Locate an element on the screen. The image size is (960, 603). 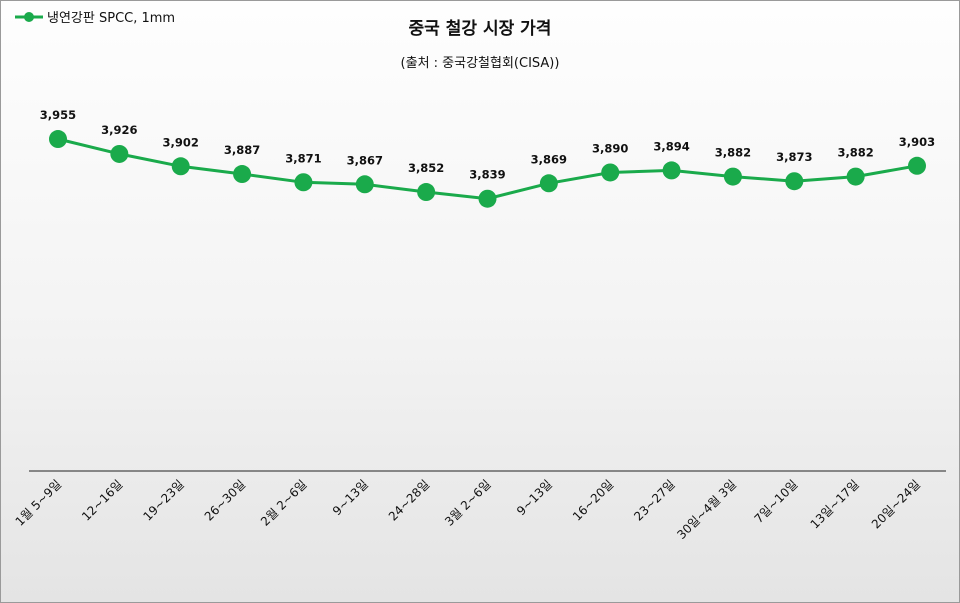
x-tick-label: 7일~10일 is located at coordinates (776, 501).